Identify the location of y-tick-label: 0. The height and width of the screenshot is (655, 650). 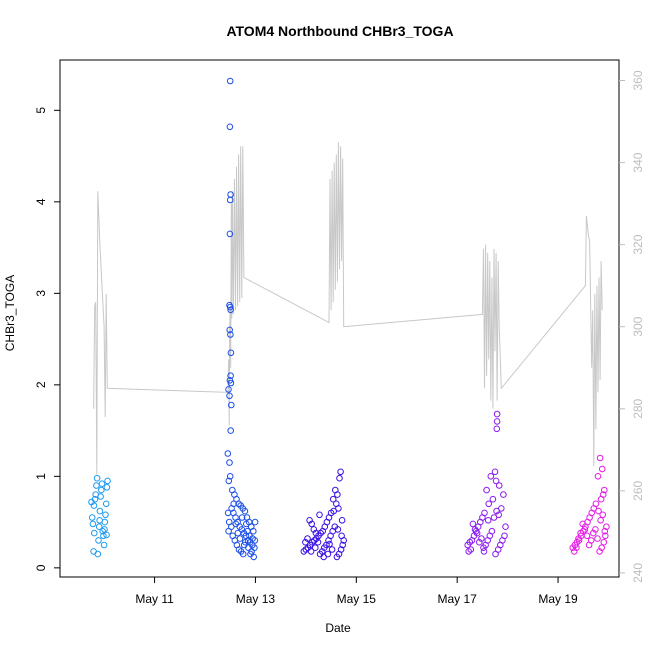
(41, 567).